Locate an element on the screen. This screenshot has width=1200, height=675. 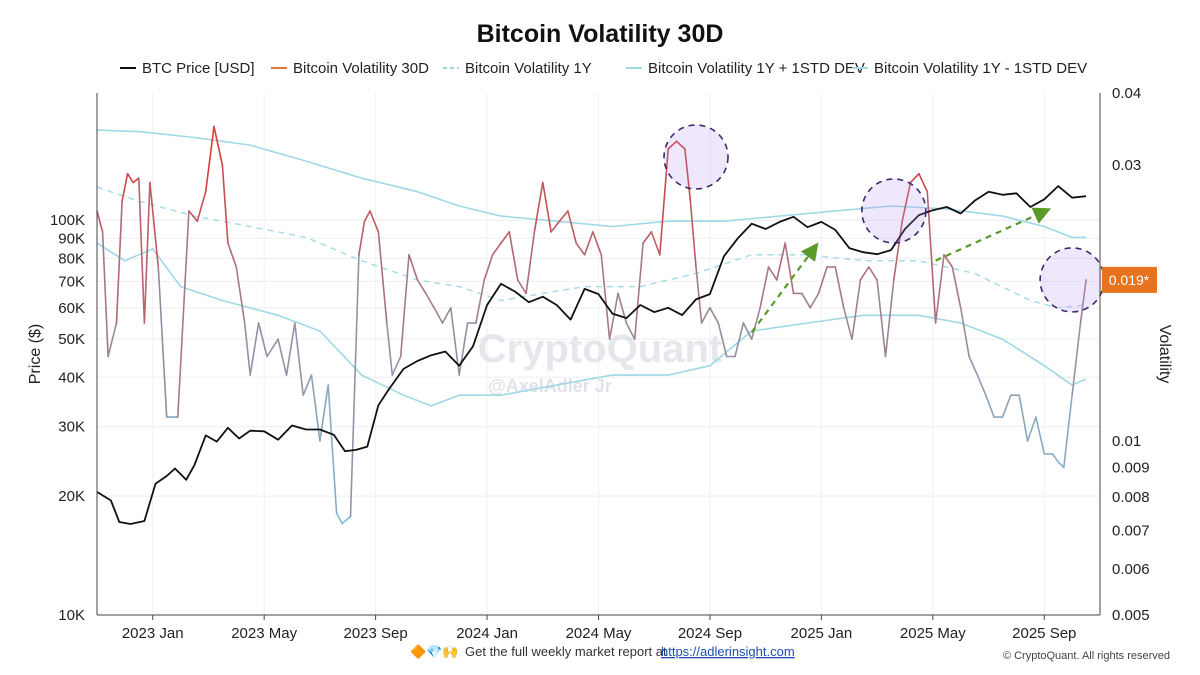
right-tick-label: 0.008 is located at coordinates (1131, 497).